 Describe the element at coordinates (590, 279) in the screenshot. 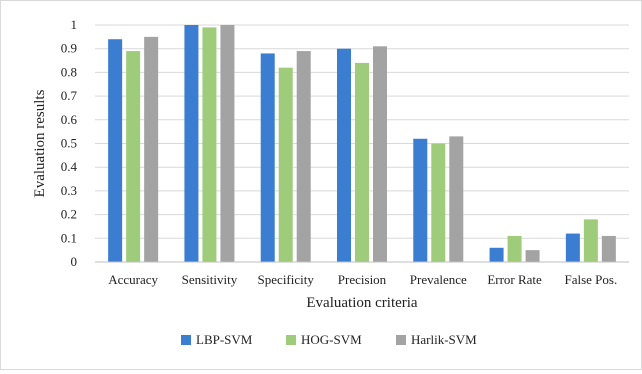

I see `x-tick-label: False Pos.` at that location.